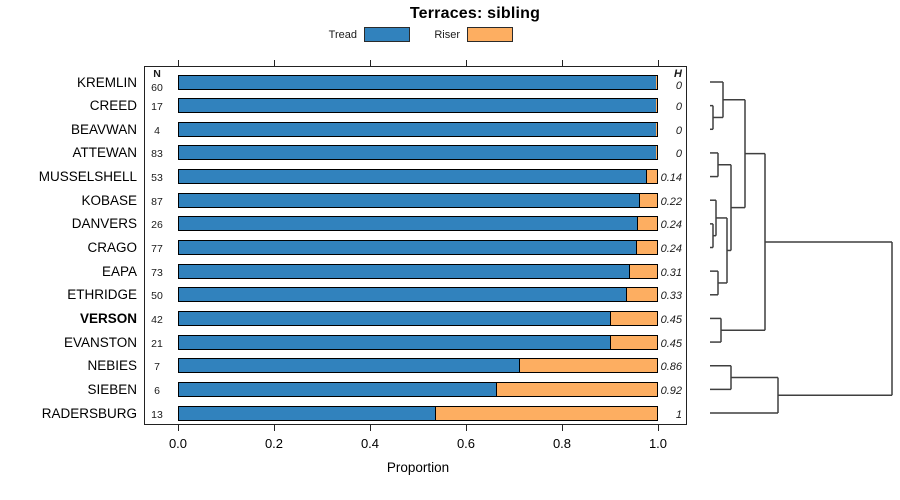 The image size is (900, 500). I want to click on n-column-header: N, so click(157, 74).